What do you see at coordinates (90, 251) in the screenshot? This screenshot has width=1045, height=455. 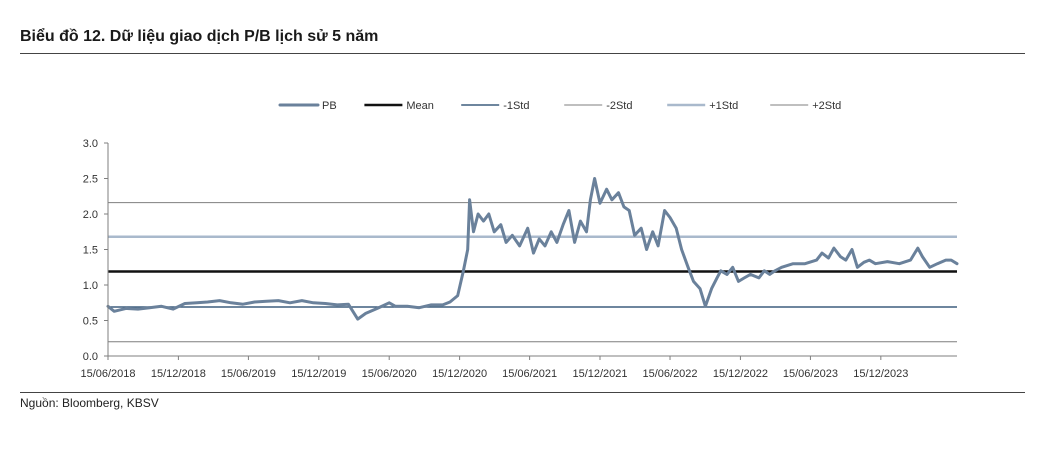 I see `y-tick-label: 1.5` at bounding box center [90, 251].